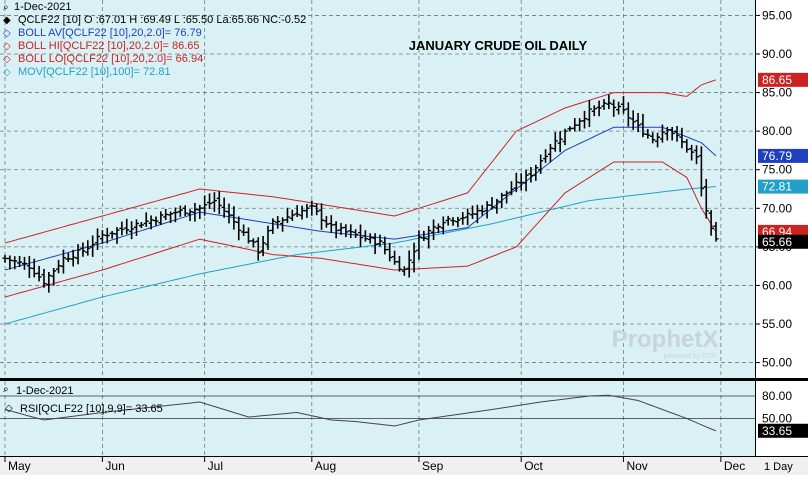 This screenshot has width=808, height=480. I want to click on value-marker: 86.65, so click(783, 79).